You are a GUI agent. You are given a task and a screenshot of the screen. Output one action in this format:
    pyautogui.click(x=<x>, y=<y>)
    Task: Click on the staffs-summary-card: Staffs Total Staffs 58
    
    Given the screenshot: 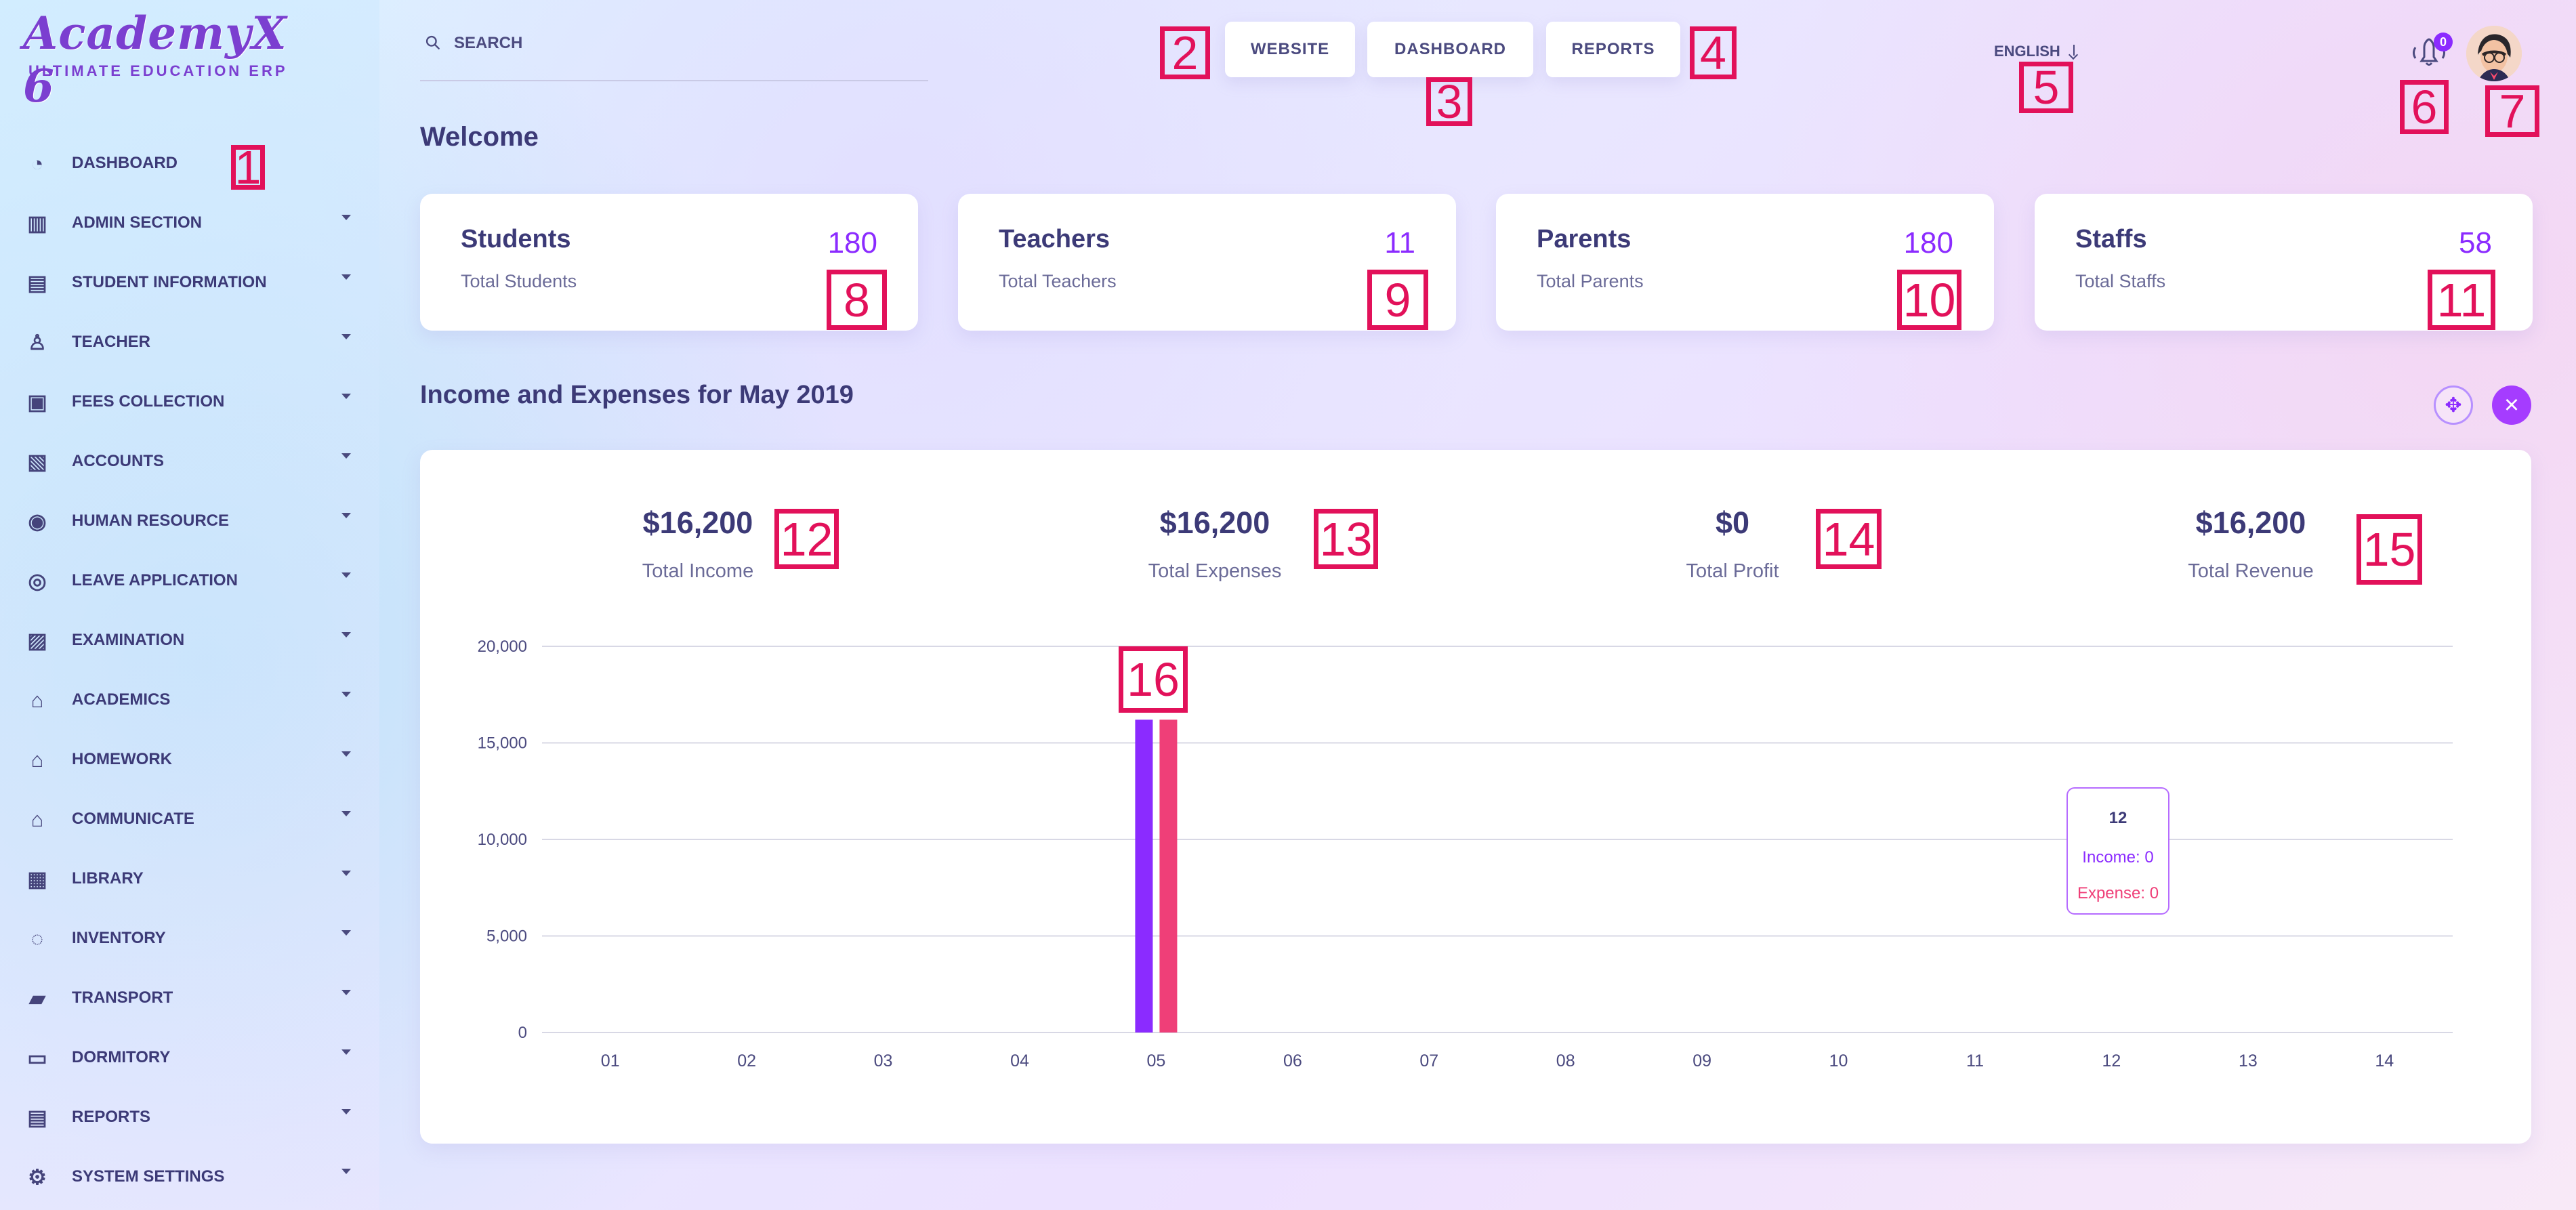 What is the action you would take?
    pyautogui.click(x=2284, y=262)
    